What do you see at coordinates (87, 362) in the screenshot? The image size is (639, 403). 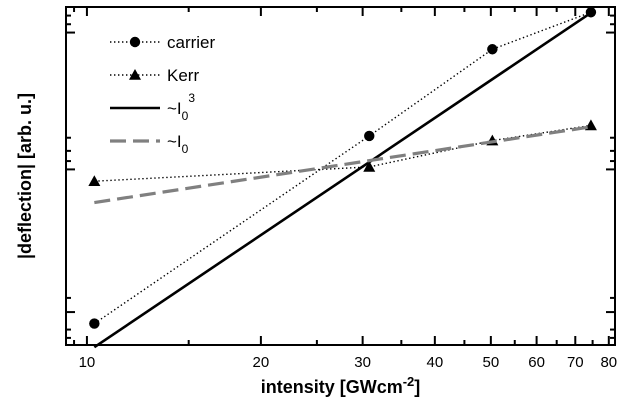 I see `x-tick-label: 10` at bounding box center [87, 362].